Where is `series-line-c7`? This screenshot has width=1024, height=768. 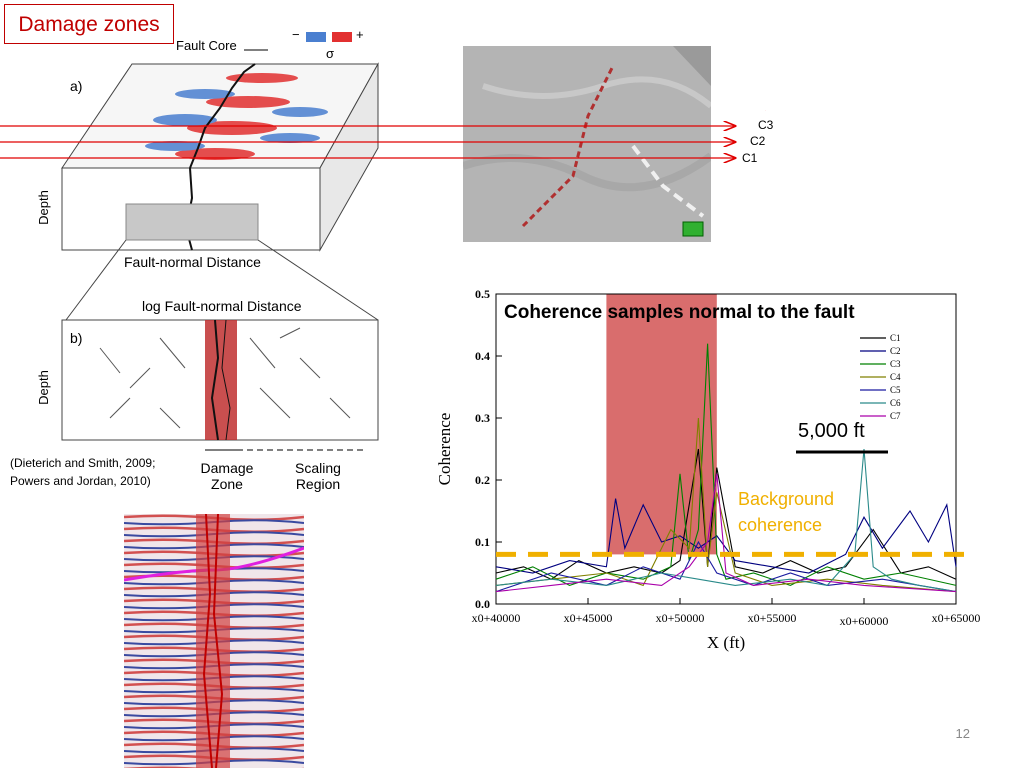 series-line-c7 is located at coordinates (726, 533).